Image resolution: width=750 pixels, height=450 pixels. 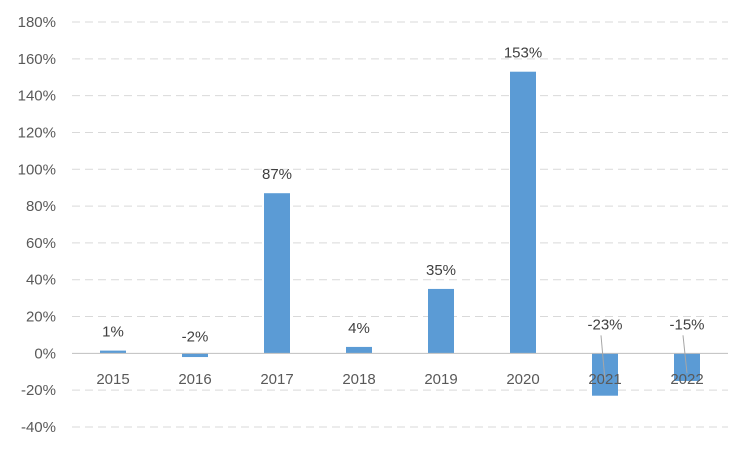 I want to click on y-tick-label: 0%, so click(x=45, y=353).